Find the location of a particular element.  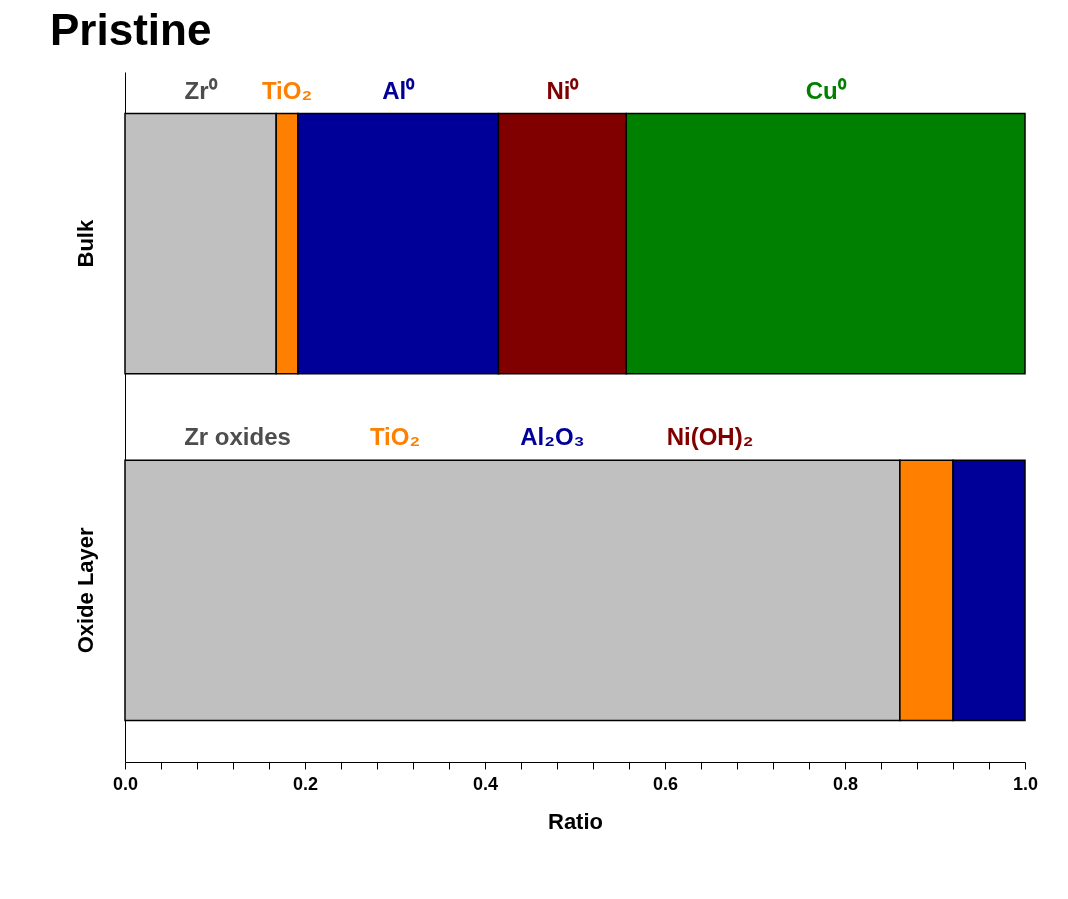

annotation: Zr⁰ is located at coordinates (201, 90).